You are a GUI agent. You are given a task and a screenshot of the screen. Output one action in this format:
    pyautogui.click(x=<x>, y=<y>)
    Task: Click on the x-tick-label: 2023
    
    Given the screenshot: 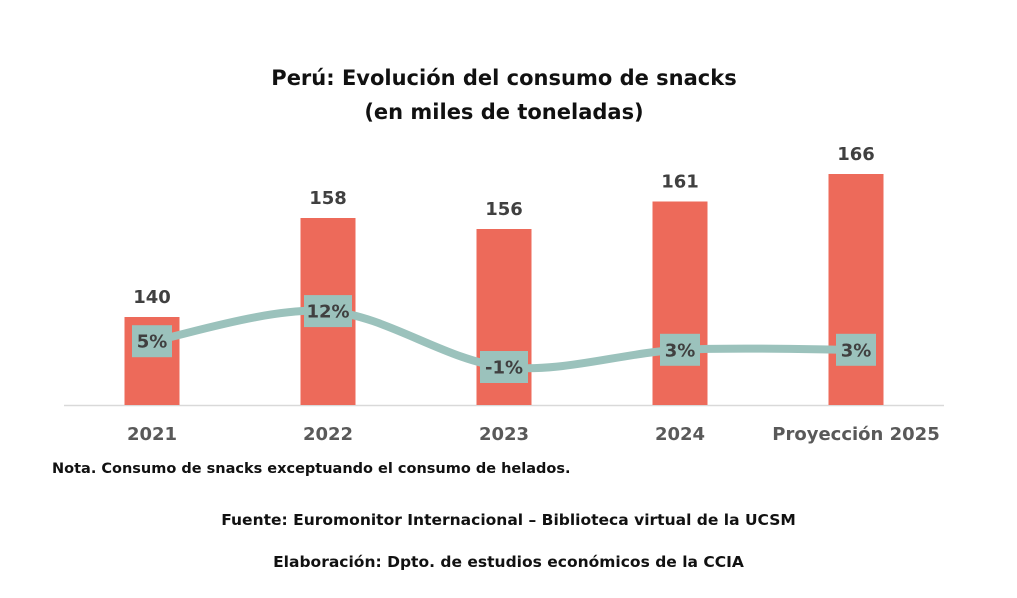 What is the action you would take?
    pyautogui.click(x=504, y=434)
    